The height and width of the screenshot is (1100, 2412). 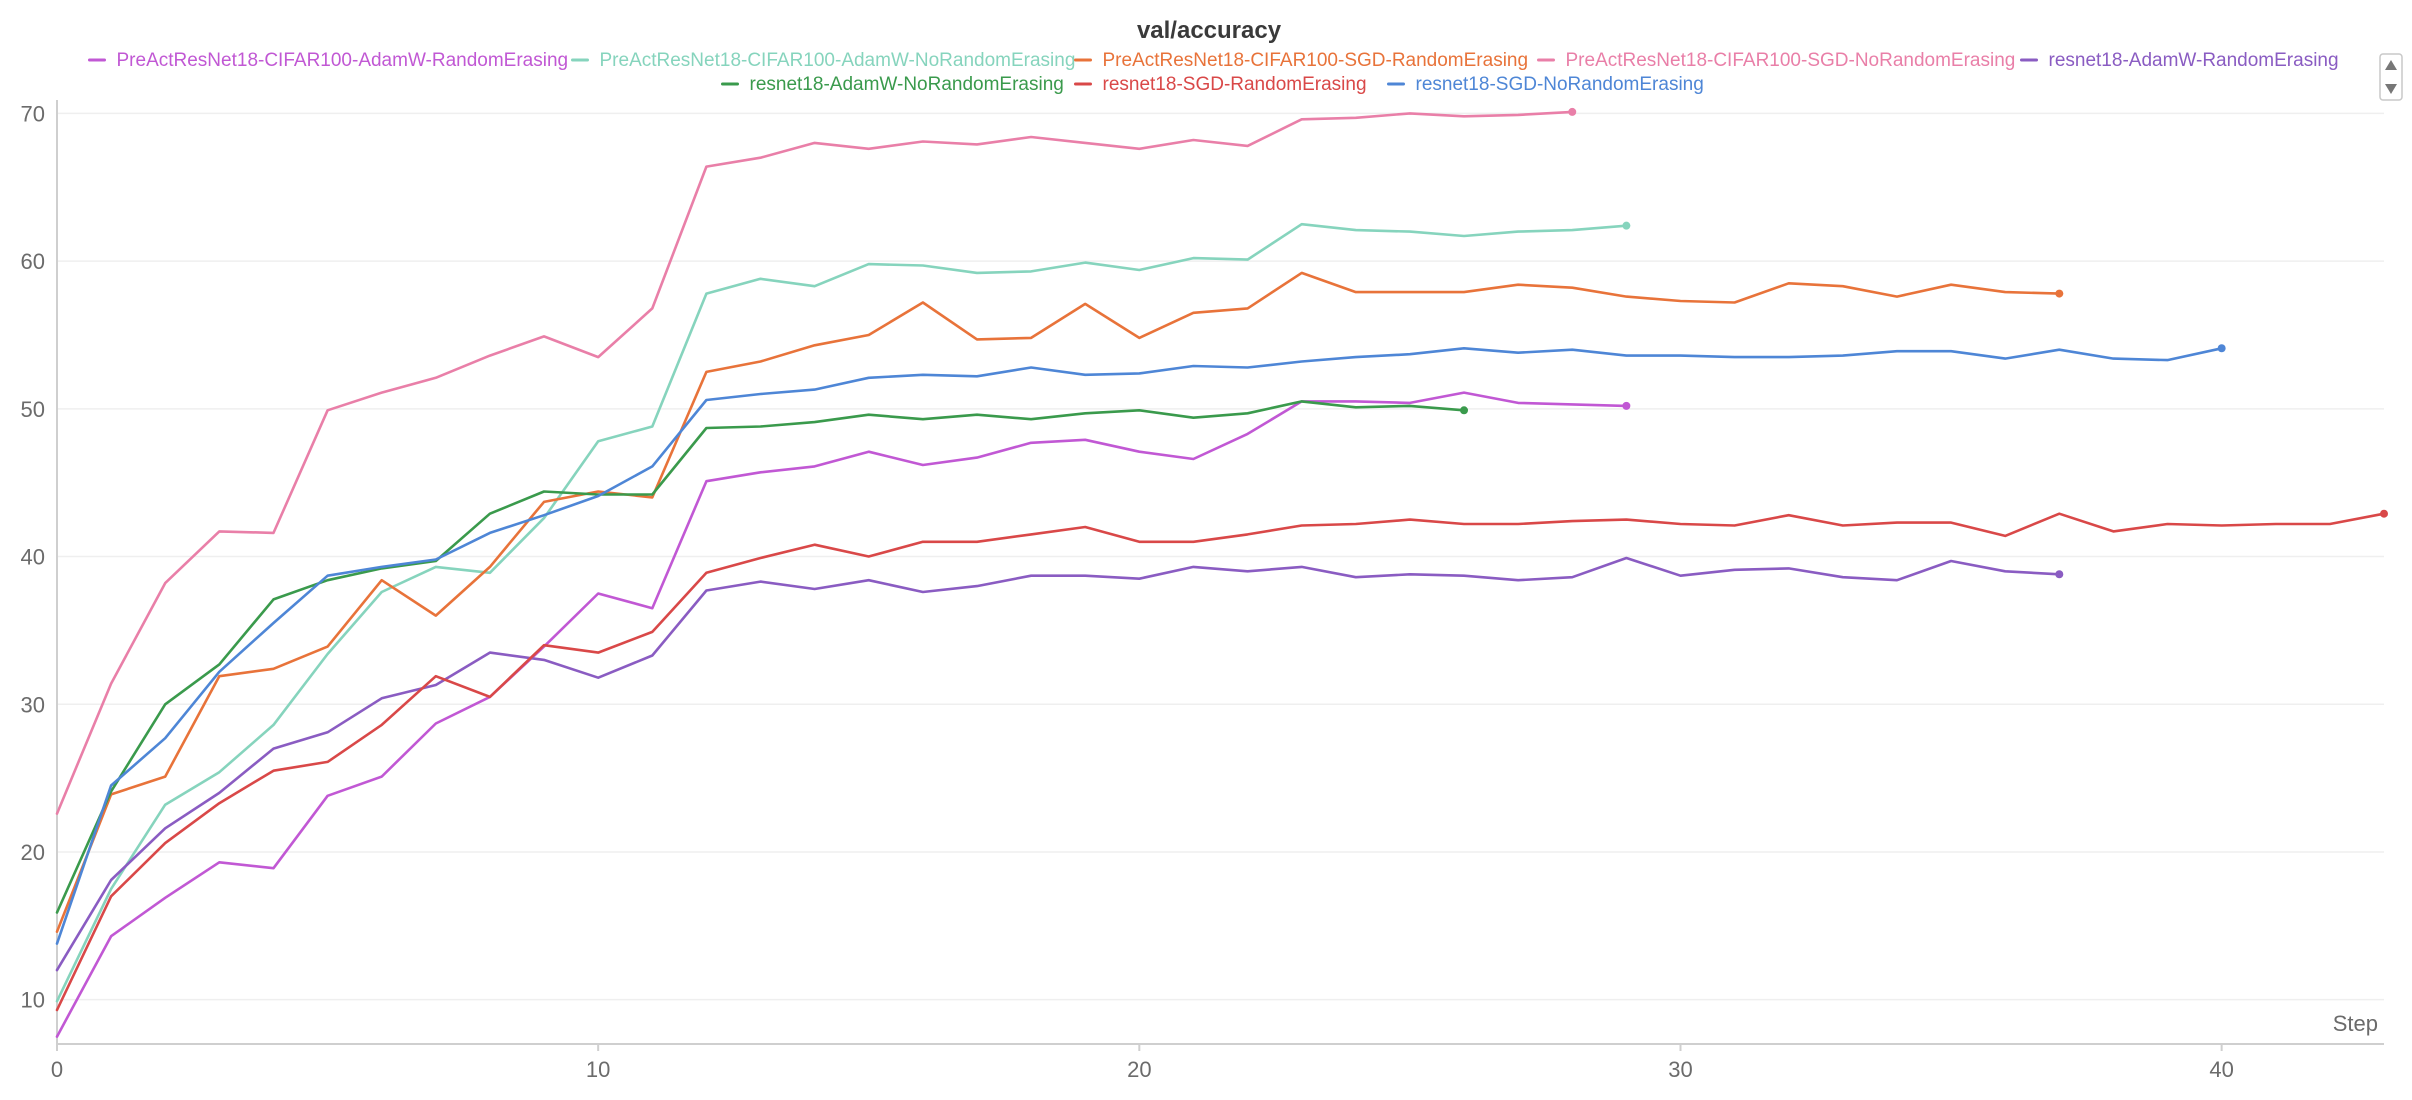 What do you see at coordinates (2391, 65) in the screenshot?
I see `triangle-up-icon` at bounding box center [2391, 65].